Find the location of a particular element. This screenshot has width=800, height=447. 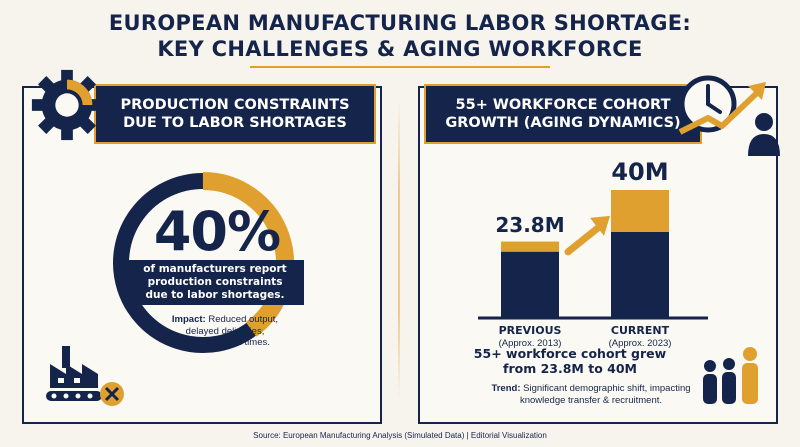

value-label-current: 40M is located at coordinates (639, 172).